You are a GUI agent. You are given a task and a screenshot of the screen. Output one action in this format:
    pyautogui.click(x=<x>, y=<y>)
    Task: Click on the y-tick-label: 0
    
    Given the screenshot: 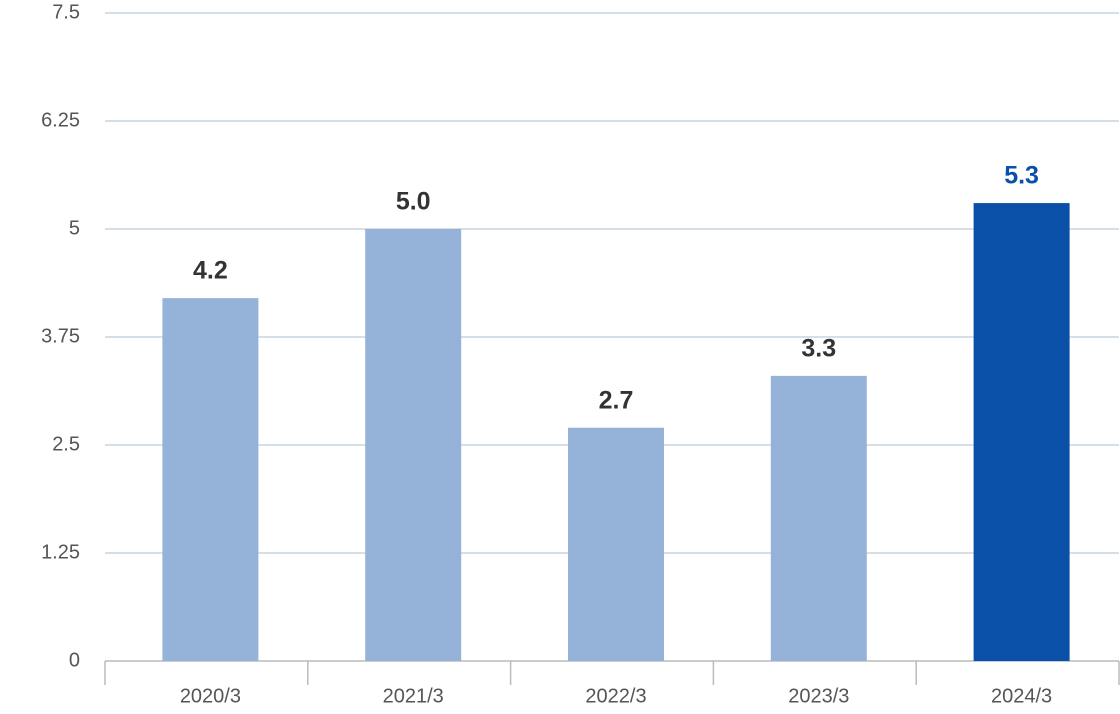 What is the action you would take?
    pyautogui.click(x=74, y=660)
    